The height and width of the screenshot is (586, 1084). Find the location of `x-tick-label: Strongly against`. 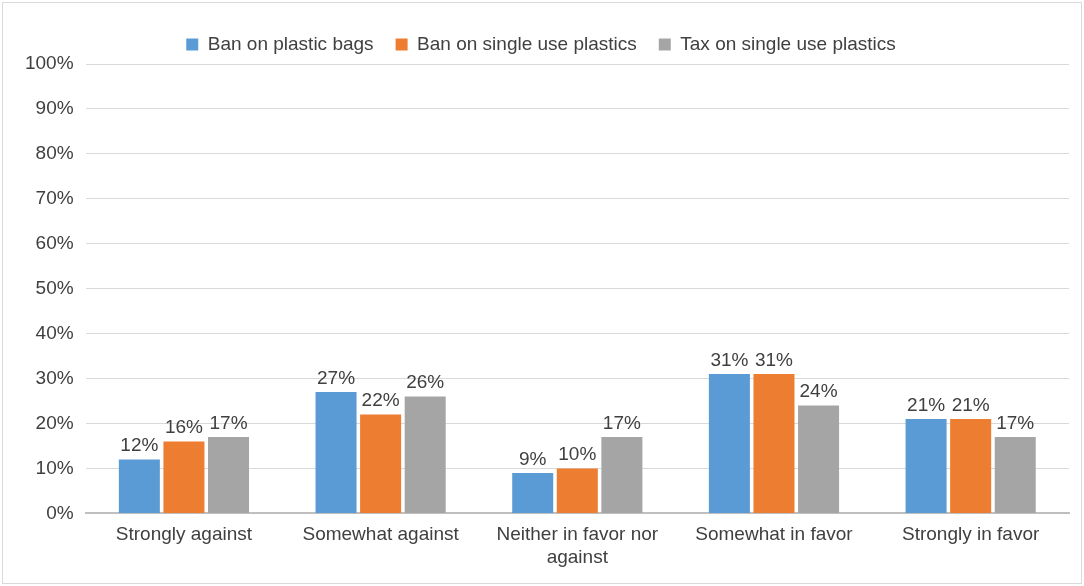

x-tick-label: Strongly against is located at coordinates (184, 534).